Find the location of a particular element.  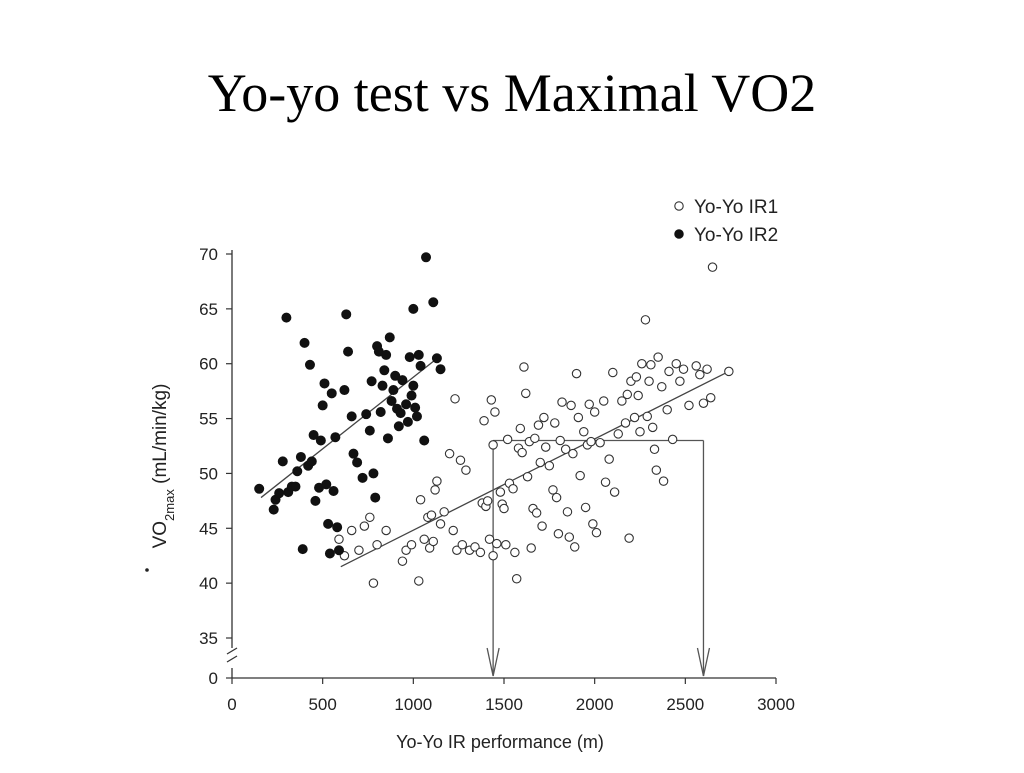

y-tick-label: 60 is located at coordinates (208, 364).